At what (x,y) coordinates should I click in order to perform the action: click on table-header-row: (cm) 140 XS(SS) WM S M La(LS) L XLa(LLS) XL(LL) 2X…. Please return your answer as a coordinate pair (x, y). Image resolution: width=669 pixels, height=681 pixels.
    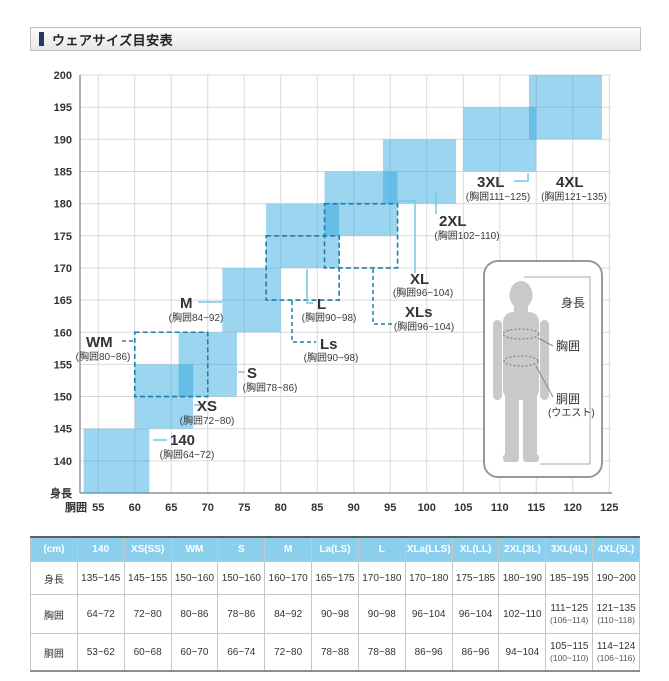
    Looking at the image, I should click on (335, 549).